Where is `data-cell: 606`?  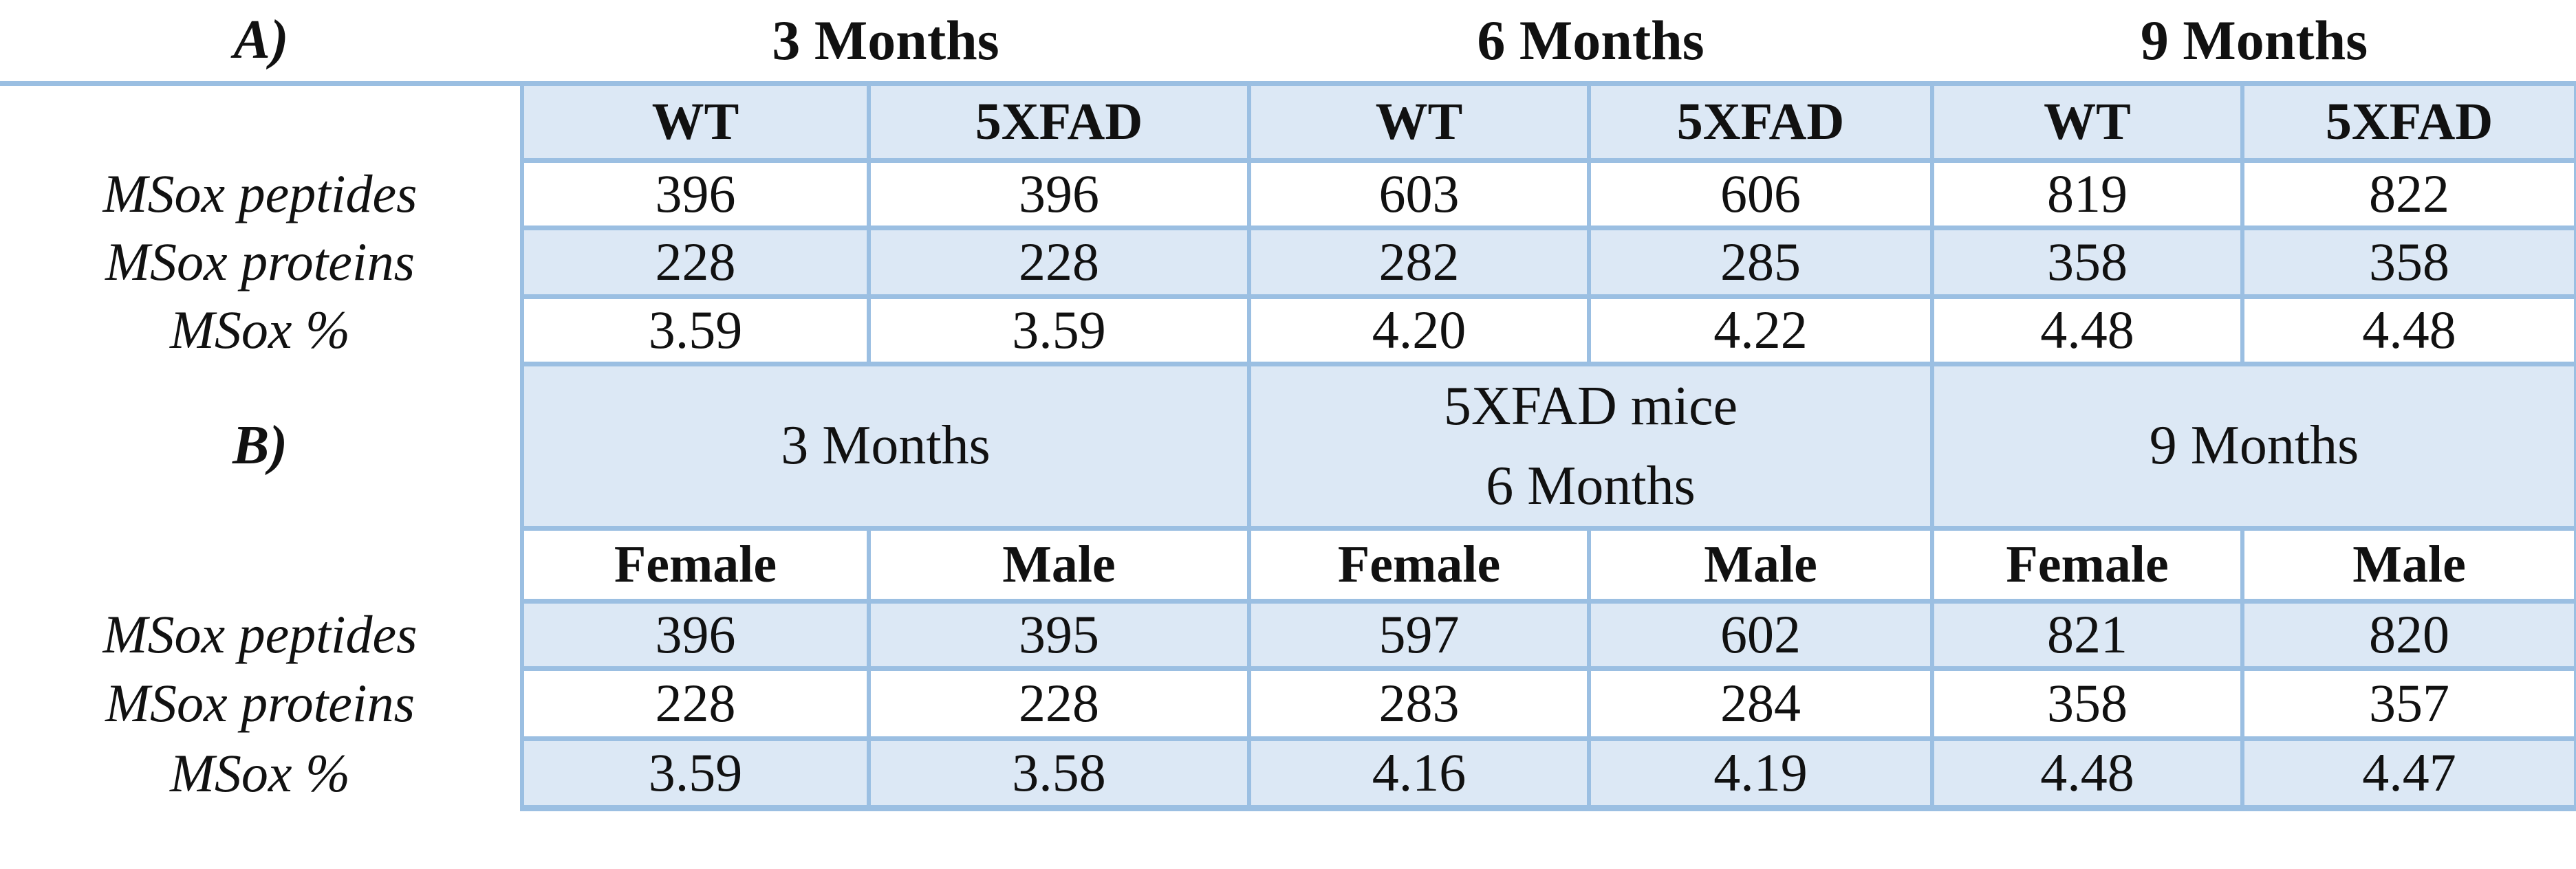
data-cell: 606 is located at coordinates (1761, 193).